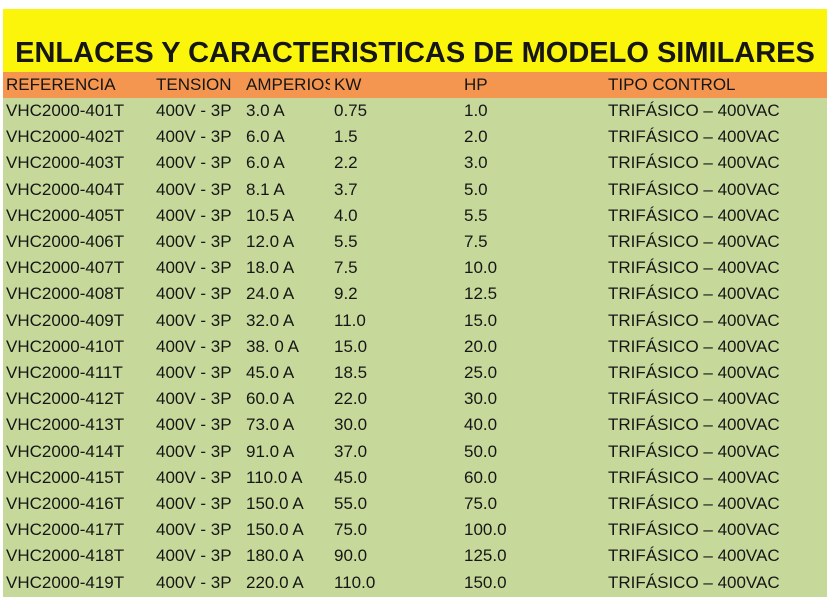 This screenshot has height=600, width=833. What do you see at coordinates (288, 84) in the screenshot?
I see `header-amperios: AMPERIOS` at bounding box center [288, 84].